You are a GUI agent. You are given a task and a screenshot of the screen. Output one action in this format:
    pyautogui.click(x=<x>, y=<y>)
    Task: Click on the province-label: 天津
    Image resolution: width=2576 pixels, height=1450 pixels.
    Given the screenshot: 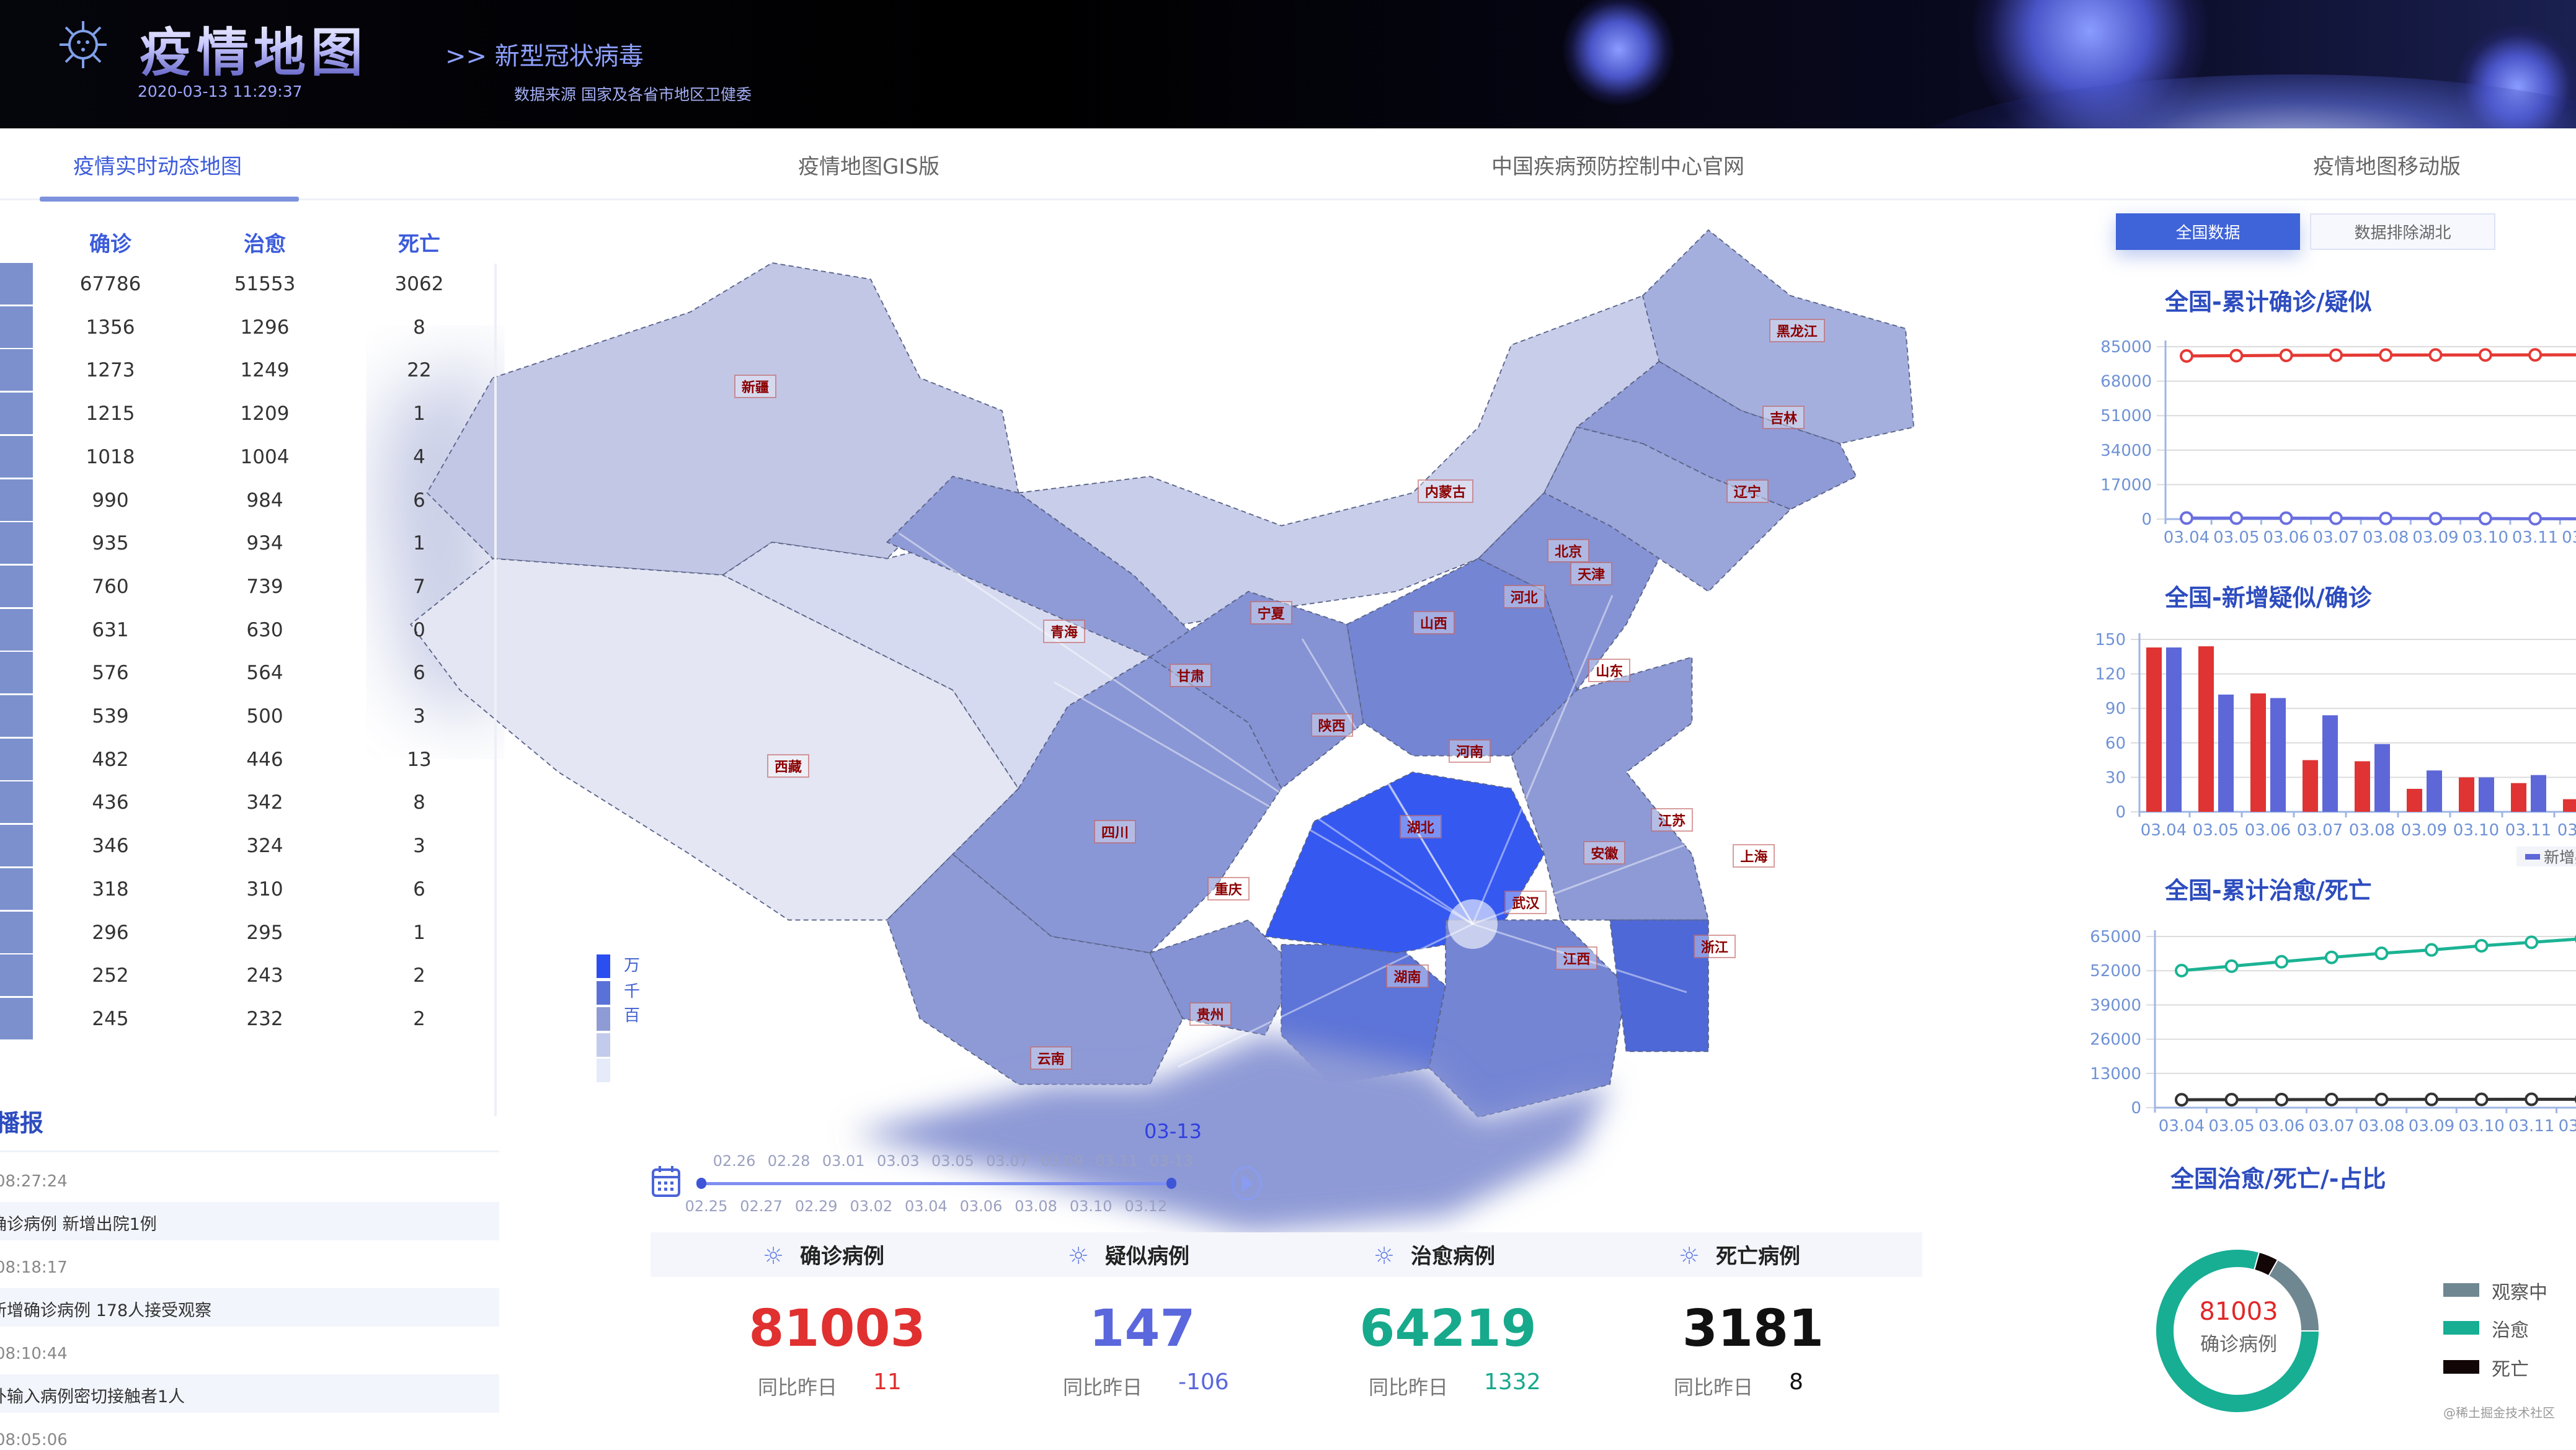 What is the action you would take?
    pyautogui.click(x=1591, y=573)
    